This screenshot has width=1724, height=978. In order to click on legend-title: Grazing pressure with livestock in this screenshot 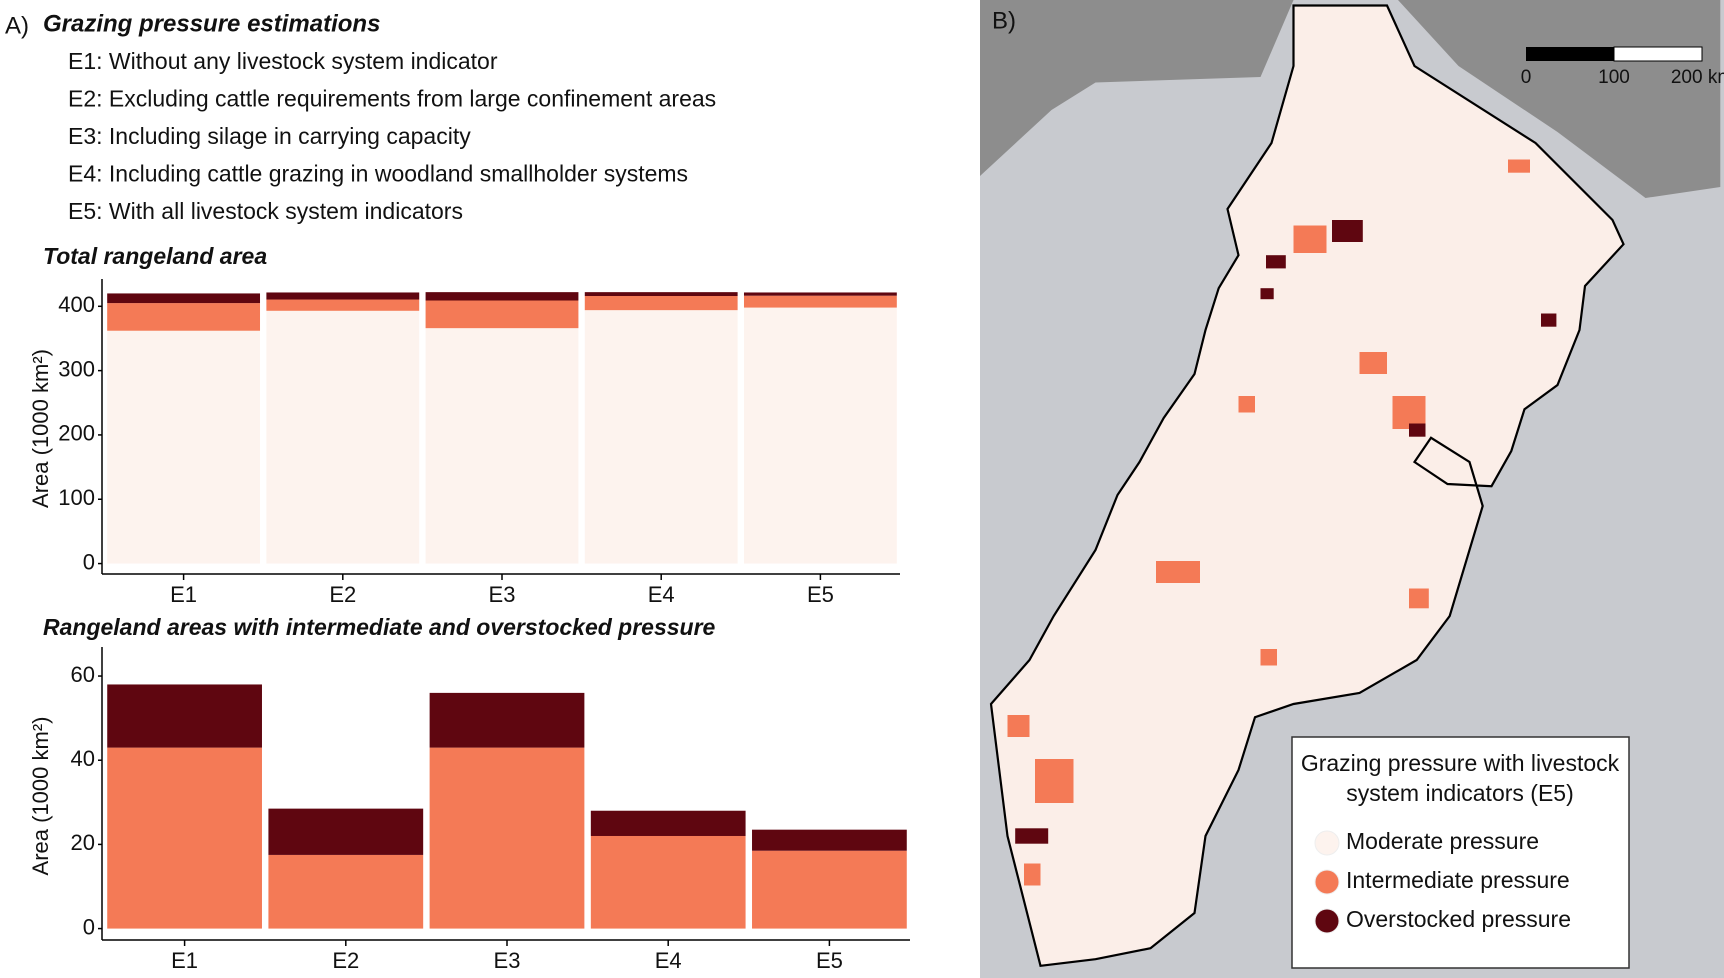, I will do `click(1460, 763)`.